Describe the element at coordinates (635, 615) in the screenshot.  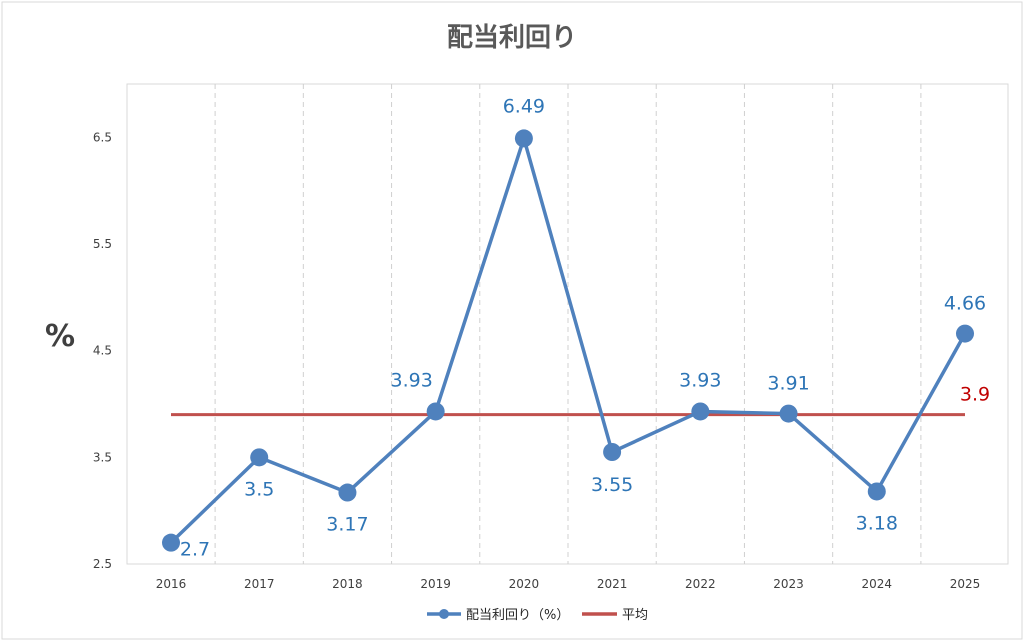
I see `legend-label-average: 平均` at that location.